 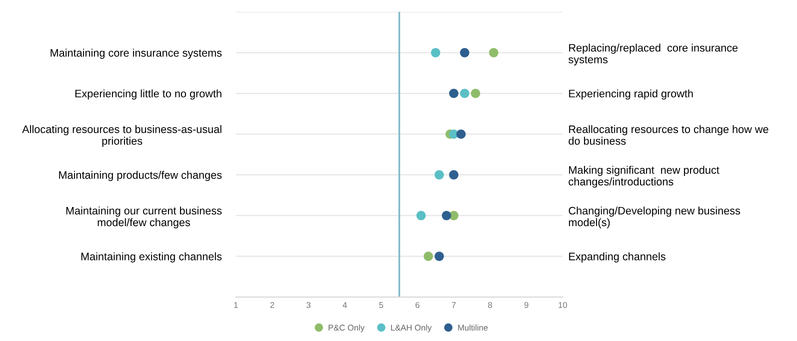 I want to click on x-tick-label: 9, so click(x=526, y=305).